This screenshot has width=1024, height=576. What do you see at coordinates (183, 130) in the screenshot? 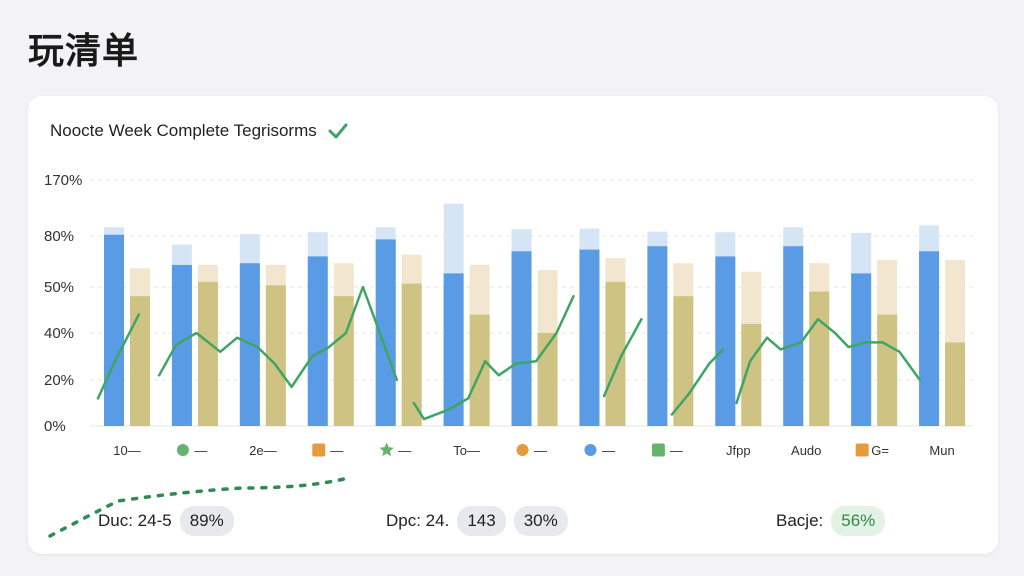
I see `card-title: Noocte Week Complete Tegrisorms` at bounding box center [183, 130].